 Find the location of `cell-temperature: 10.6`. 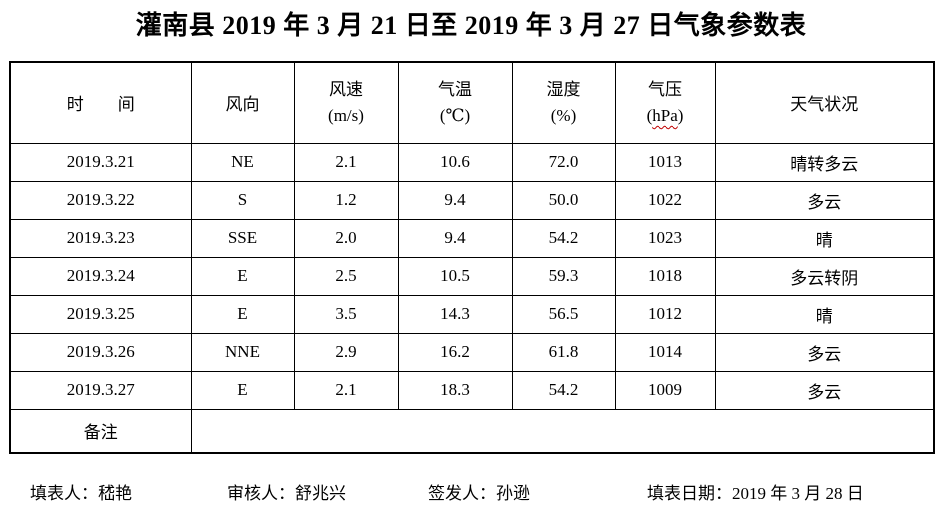

cell-temperature: 10.6 is located at coordinates (455, 162).